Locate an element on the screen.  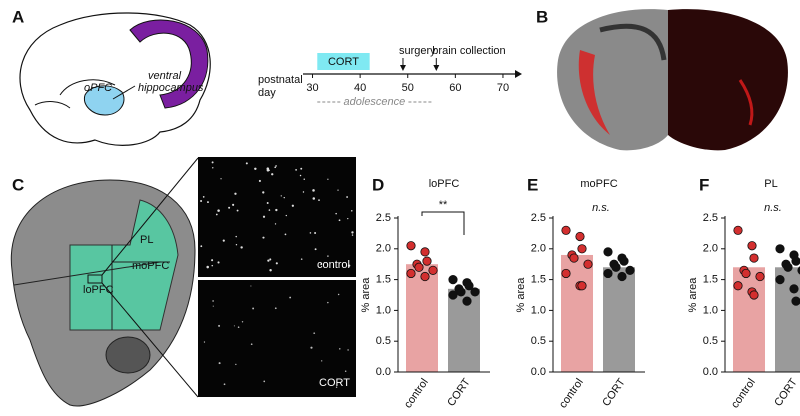
brain-diagram is located at coordinates (115, 79).